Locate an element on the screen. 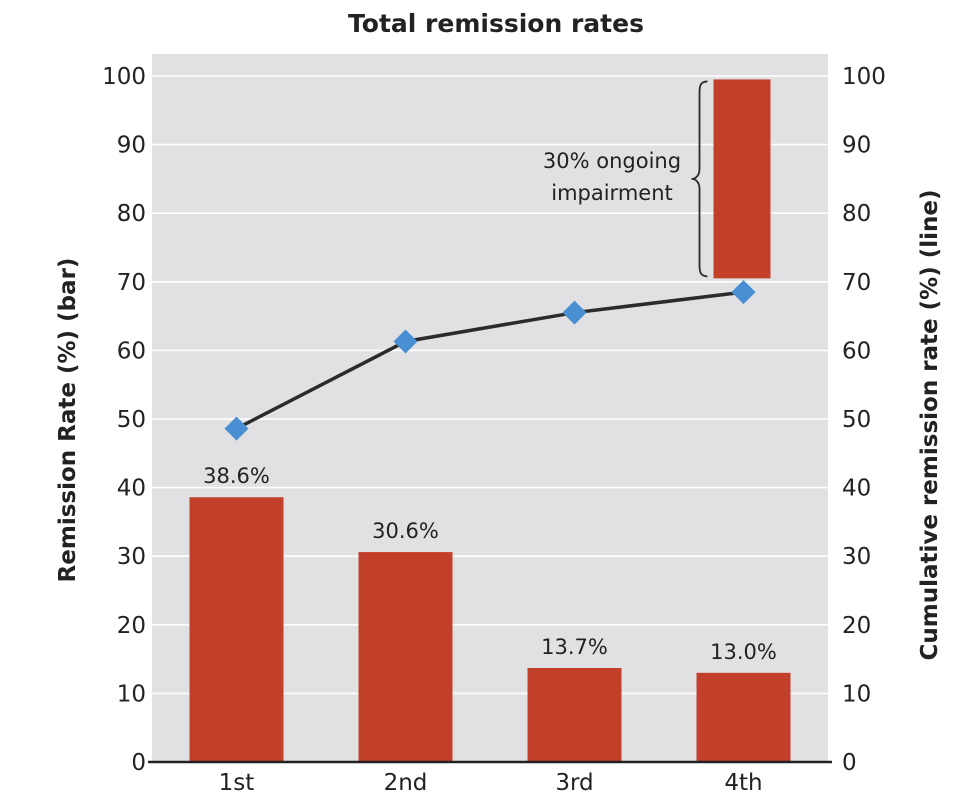 This screenshot has height=812, width=980. y-tick-label: 60 is located at coordinates (131, 351).